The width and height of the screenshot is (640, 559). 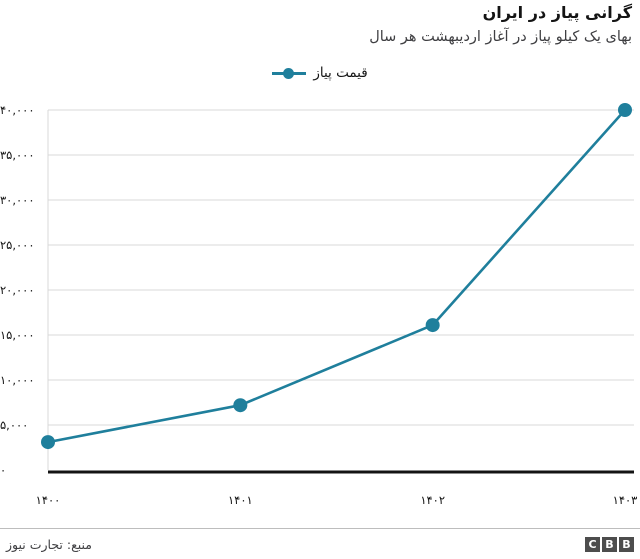 What do you see at coordinates (49, 544) in the screenshot?
I see `source-label: منبع: تجارت نیوز` at bounding box center [49, 544].